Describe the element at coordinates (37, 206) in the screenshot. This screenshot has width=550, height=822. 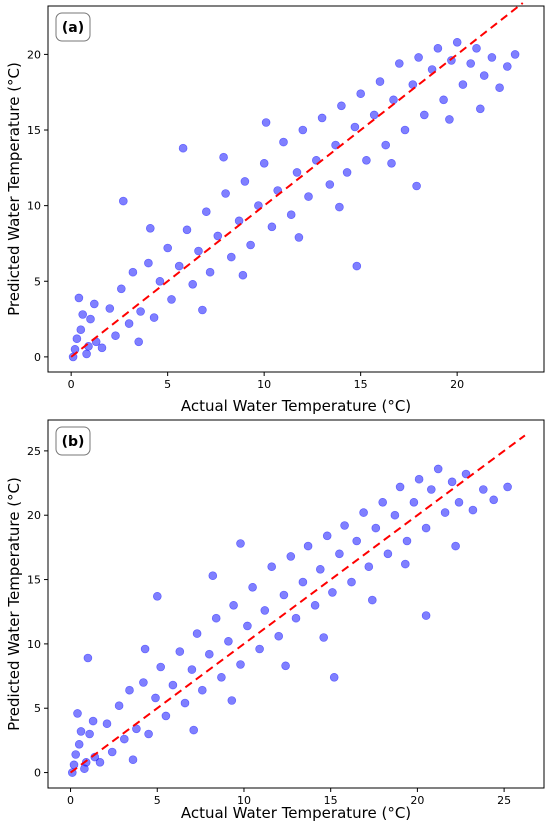
I see `y-ticks-a: 0 5 10 15 20` at that location.